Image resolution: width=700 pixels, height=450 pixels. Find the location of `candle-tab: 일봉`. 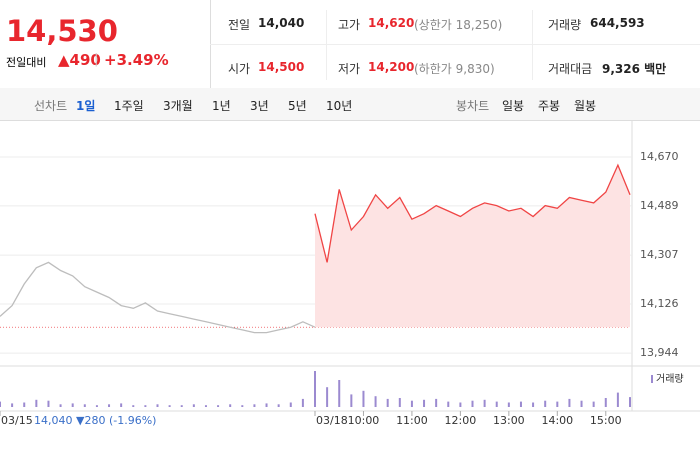

candle-tab: 일봉 is located at coordinates (513, 106).